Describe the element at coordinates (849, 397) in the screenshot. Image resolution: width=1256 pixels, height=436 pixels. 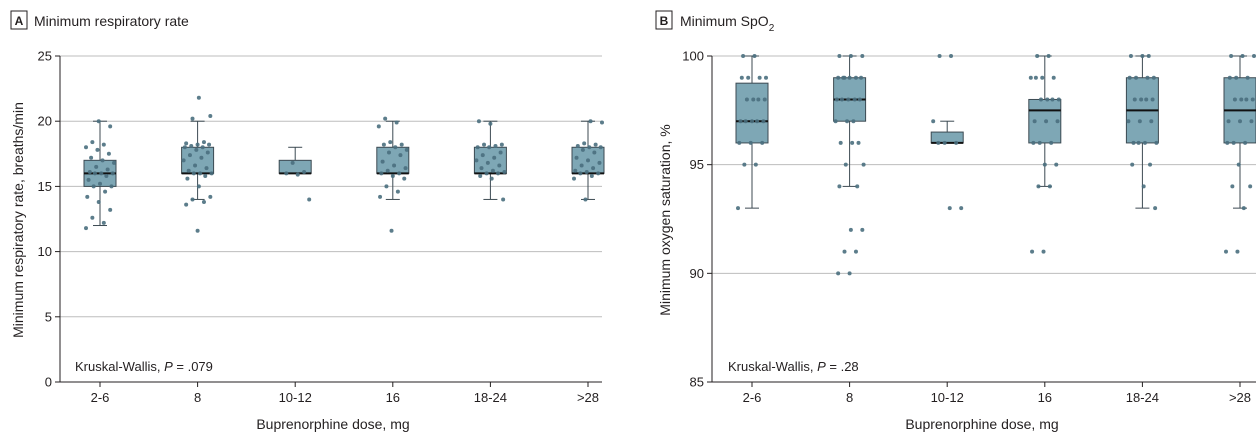
I see `panel-b-x-tick-label: 8` at that location.